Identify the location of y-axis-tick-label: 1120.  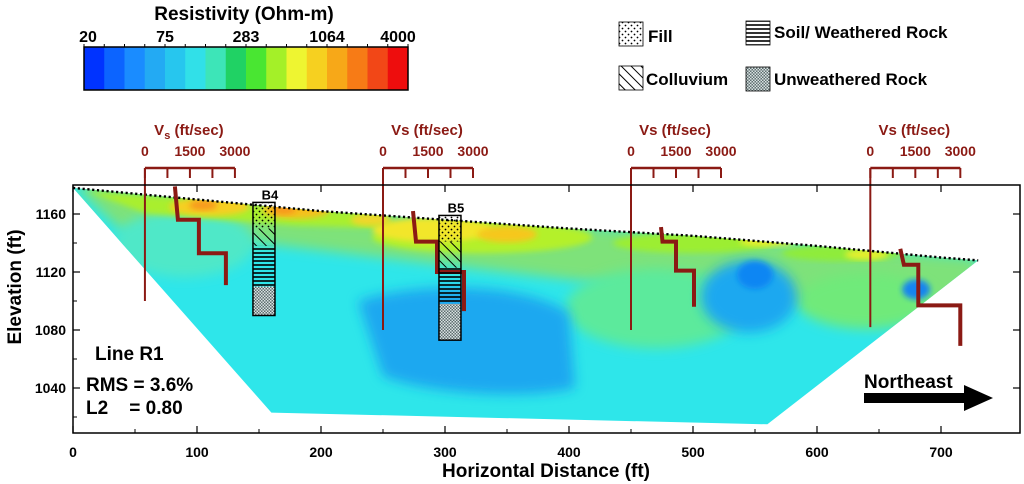
(51, 272).